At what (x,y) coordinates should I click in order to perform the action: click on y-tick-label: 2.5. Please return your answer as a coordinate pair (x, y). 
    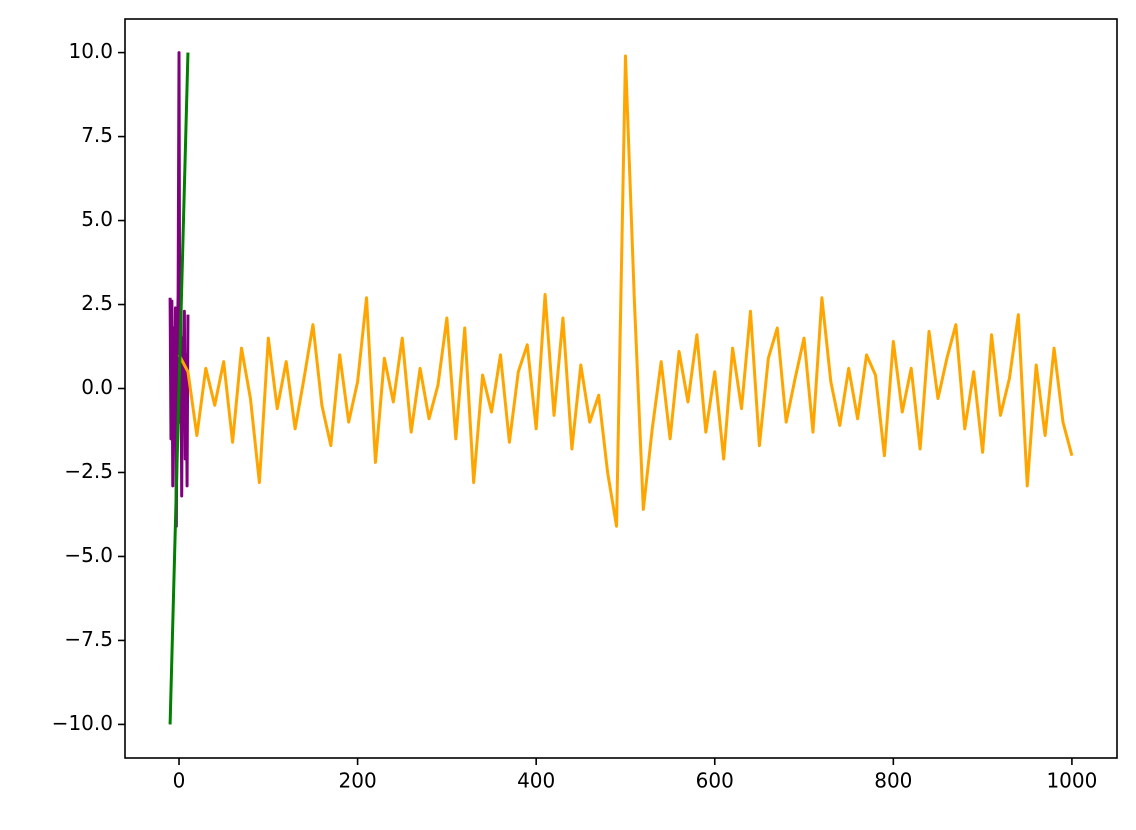
    Looking at the image, I should click on (97, 303).